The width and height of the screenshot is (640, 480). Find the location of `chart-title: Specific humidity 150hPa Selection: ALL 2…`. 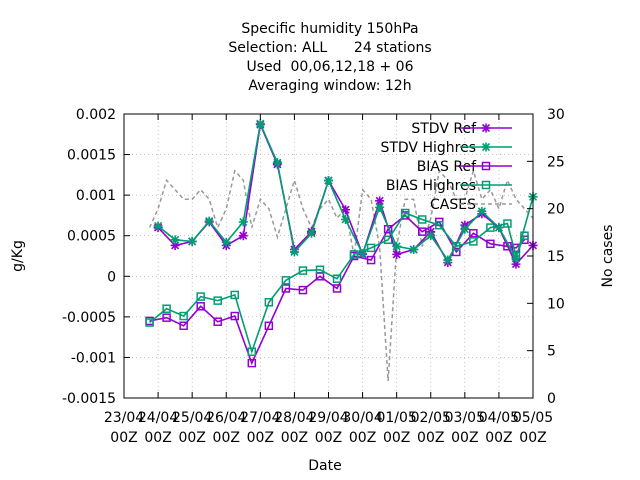

chart-title: Specific humidity 150hPa Selection: ALL 2… is located at coordinates (329, 57).